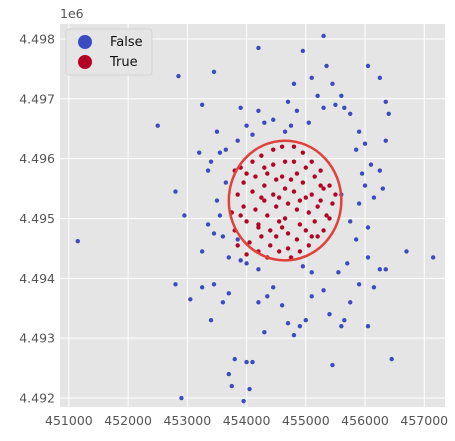 Image resolution: width=455 pixels, height=441 pixels. What do you see at coordinates (123, 62) in the screenshot?
I see `legend-label-true: True` at bounding box center [123, 62].